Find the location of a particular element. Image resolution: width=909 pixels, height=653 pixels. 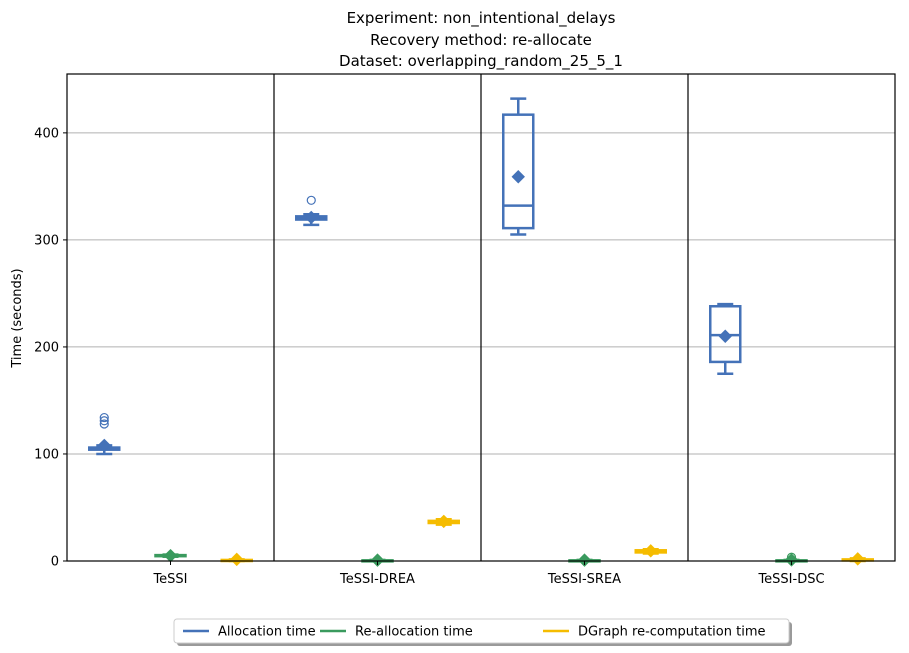

y-tick-label-0: 0 is located at coordinates (55, 562).